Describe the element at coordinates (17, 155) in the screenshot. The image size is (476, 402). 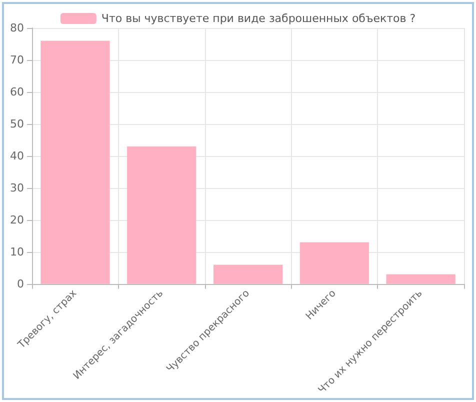
I see `y-tick-label: 40` at that location.